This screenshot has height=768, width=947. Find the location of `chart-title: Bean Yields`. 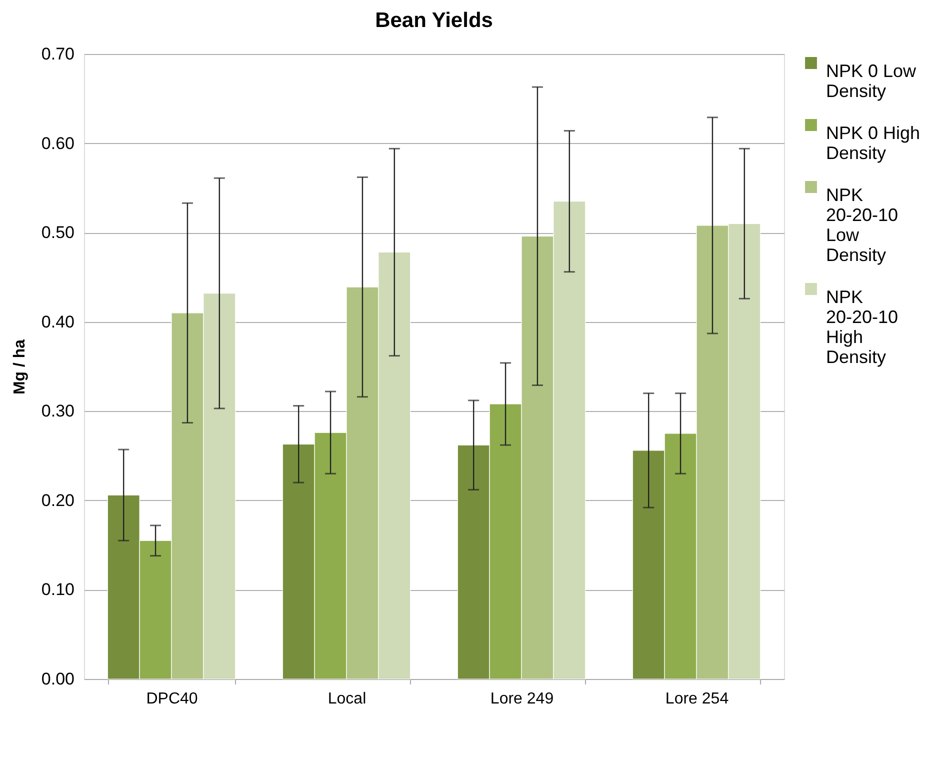

chart-title: Bean Yields is located at coordinates (434, 20).